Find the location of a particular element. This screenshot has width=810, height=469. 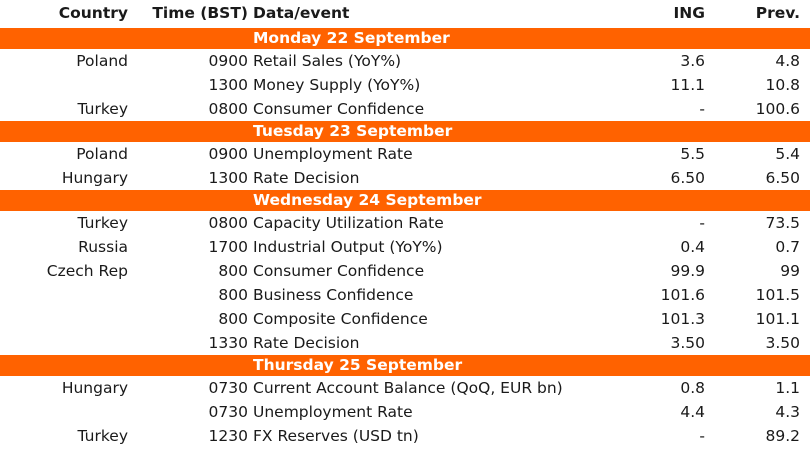

cell-ing: 11.1 is located at coordinates (687, 85).